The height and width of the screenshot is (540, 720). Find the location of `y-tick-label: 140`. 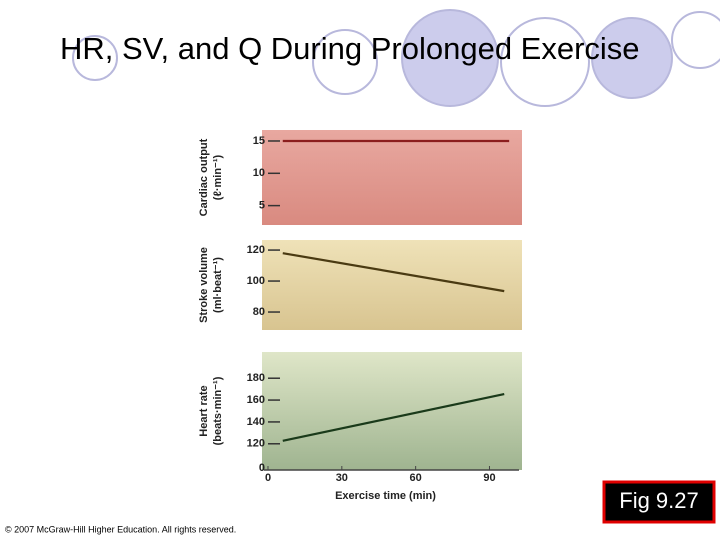

y-tick-label: 140 is located at coordinates (256, 422).